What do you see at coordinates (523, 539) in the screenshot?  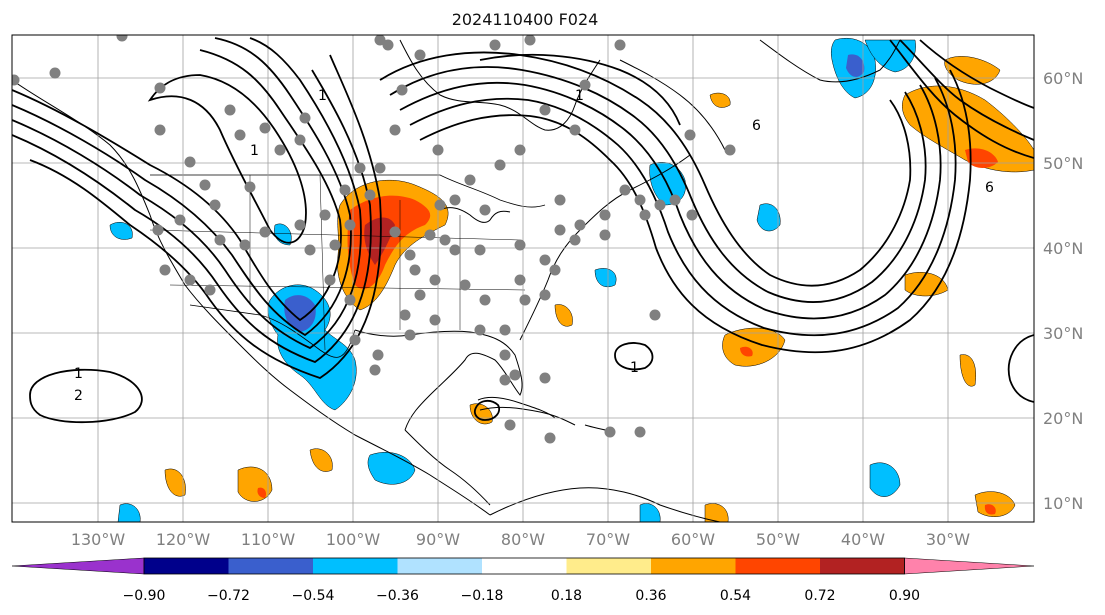 I see `lon-label: 80°W` at bounding box center [523, 539].